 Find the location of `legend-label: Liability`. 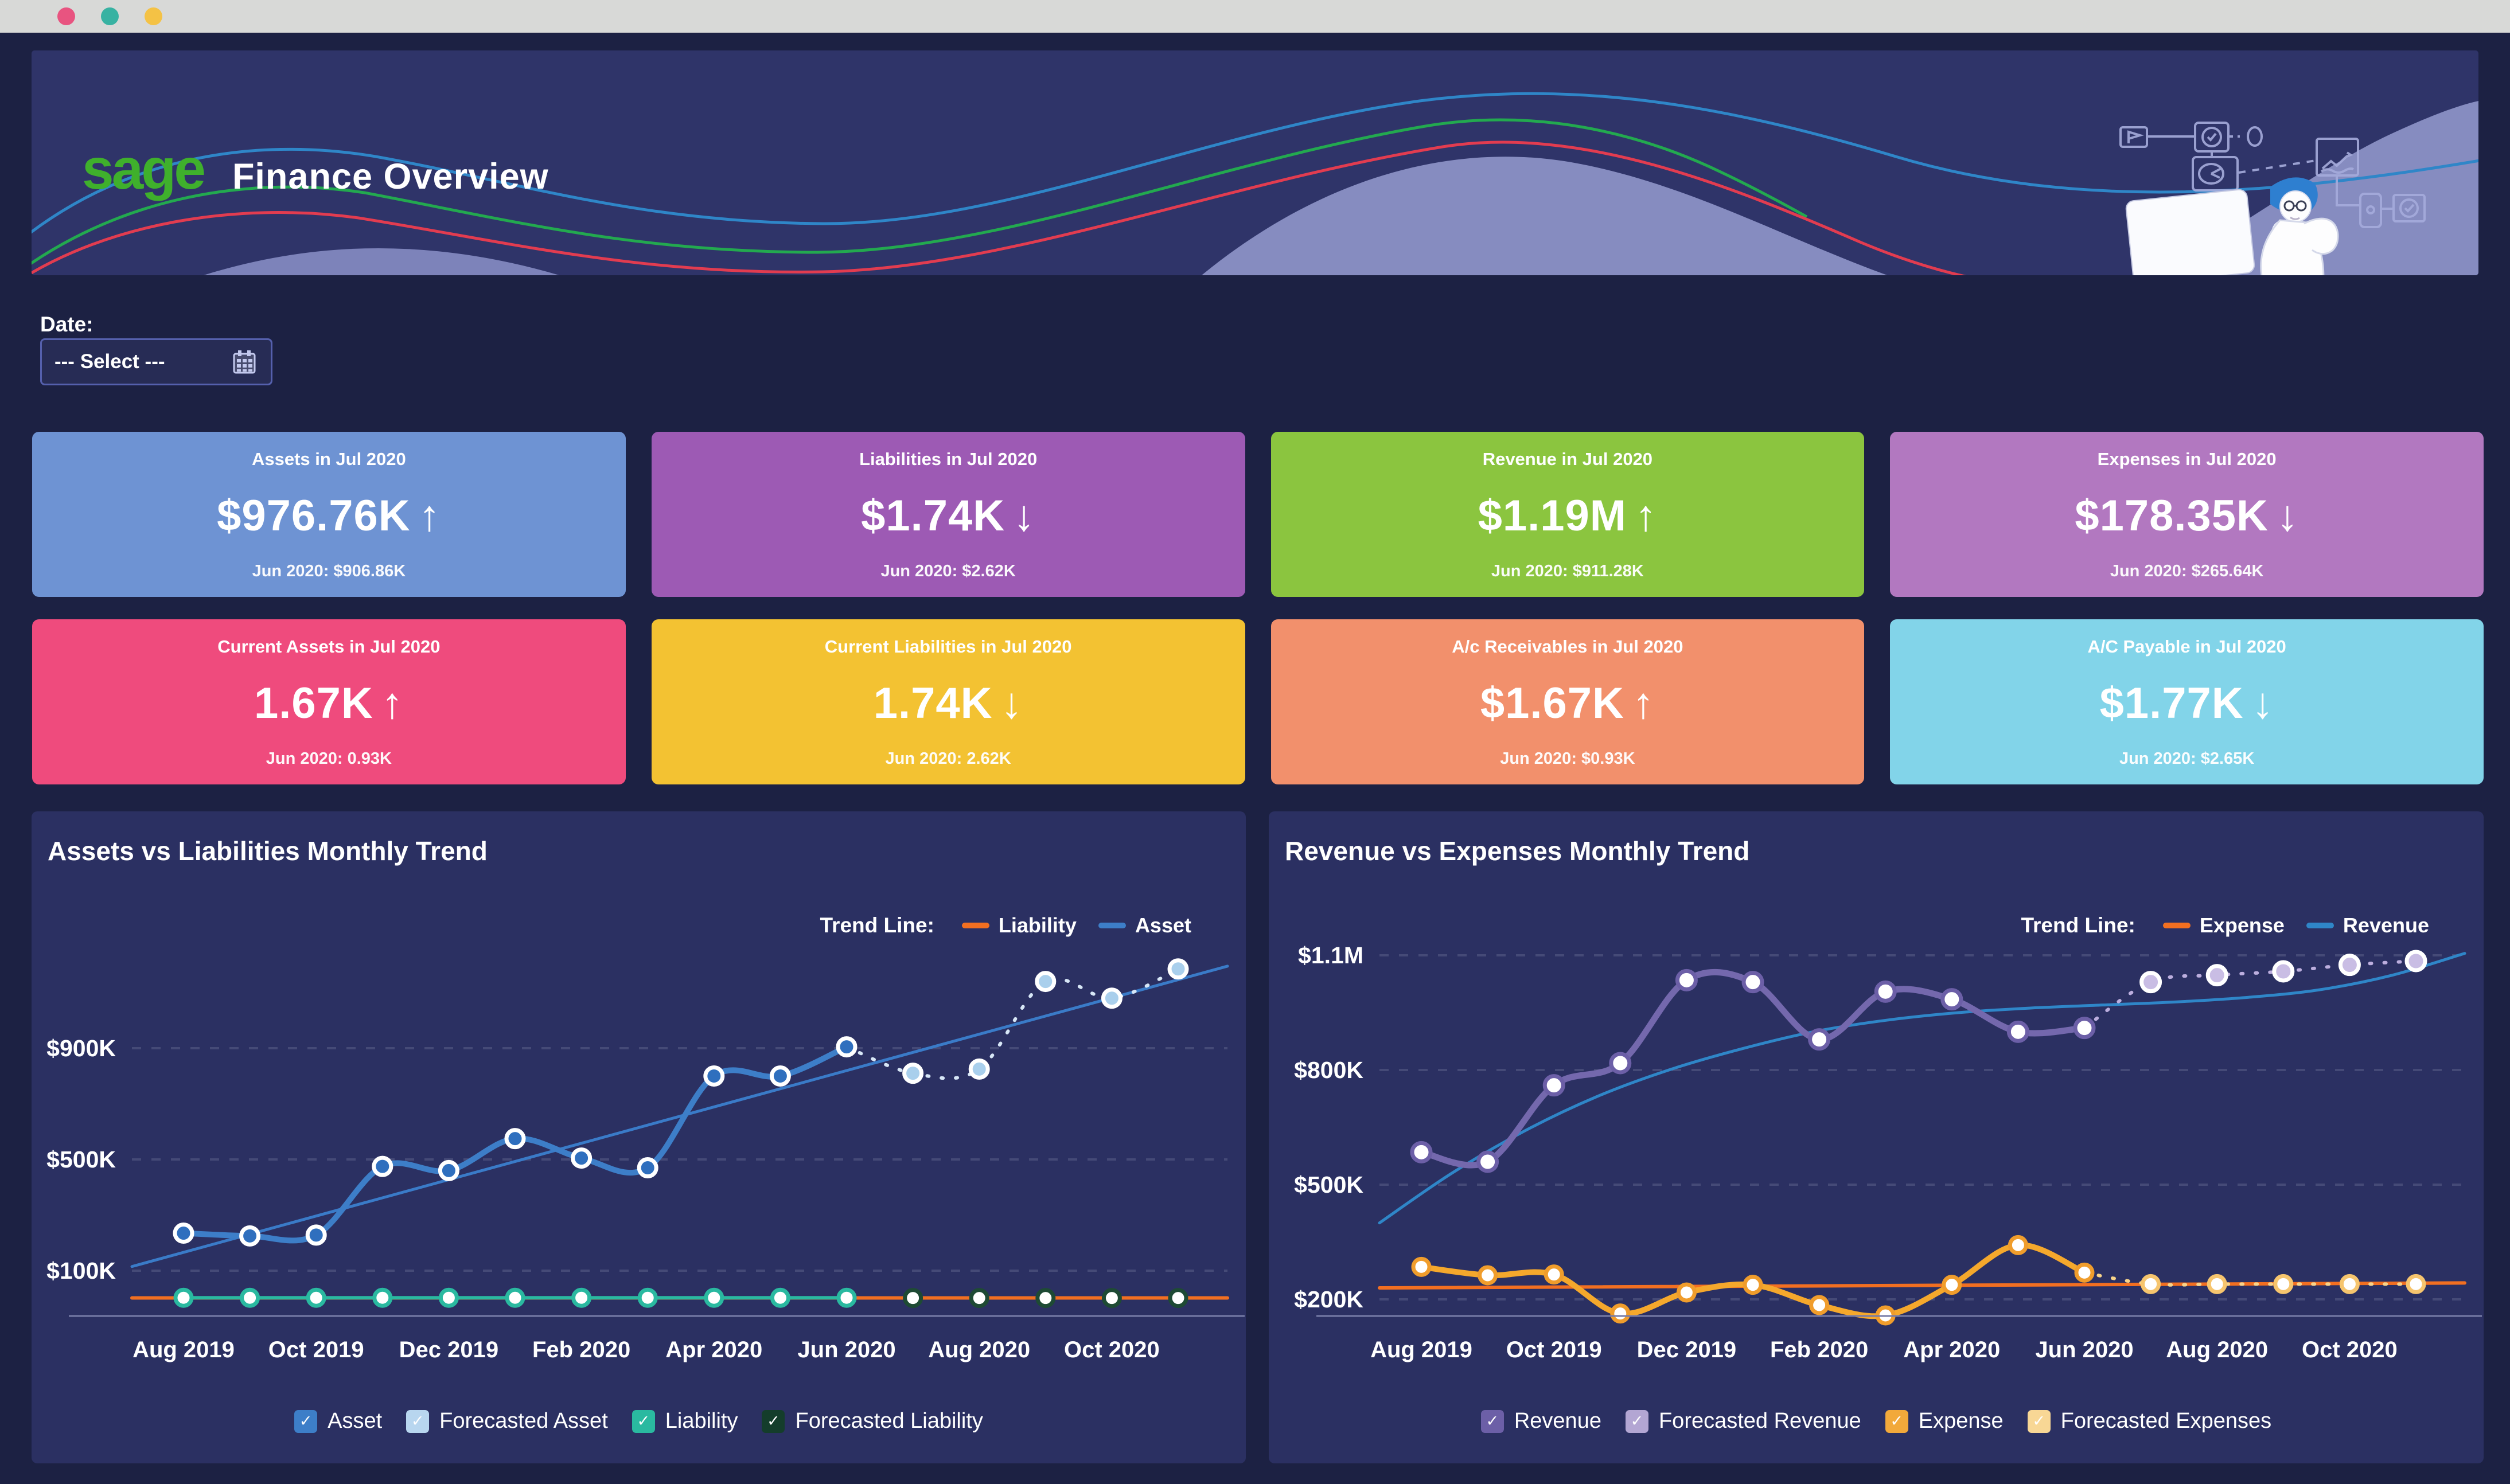

legend-label: Liability is located at coordinates (701, 1421).